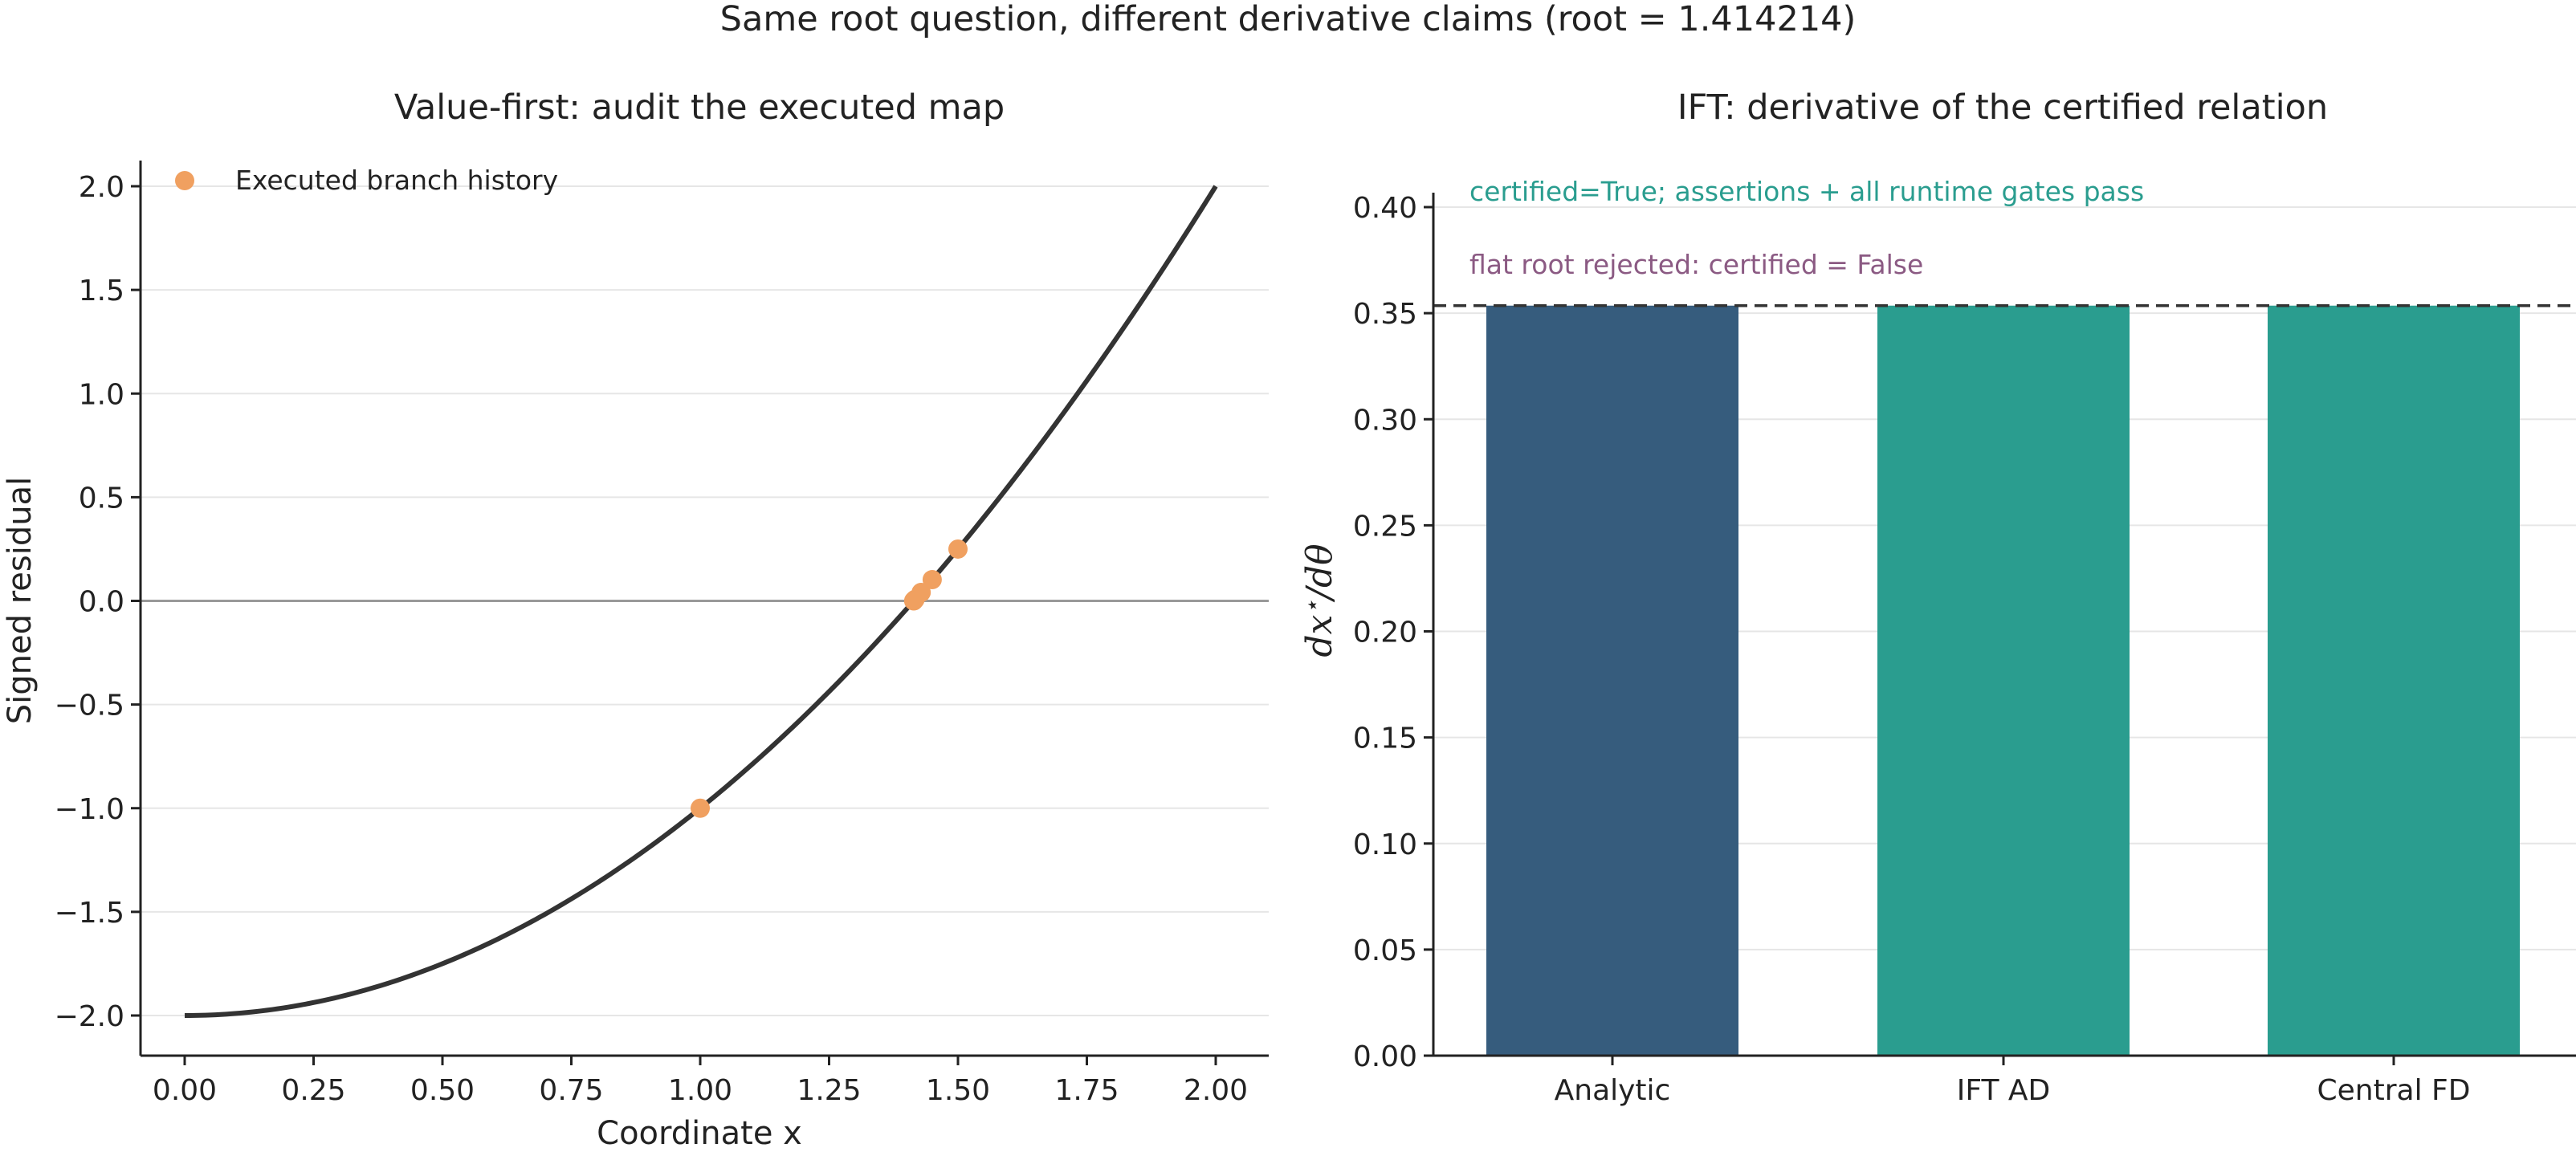 This screenshot has height=1156, width=2576. What do you see at coordinates (101, 498) in the screenshot?
I see `left-y-tick-label: 0.5` at bounding box center [101, 498].